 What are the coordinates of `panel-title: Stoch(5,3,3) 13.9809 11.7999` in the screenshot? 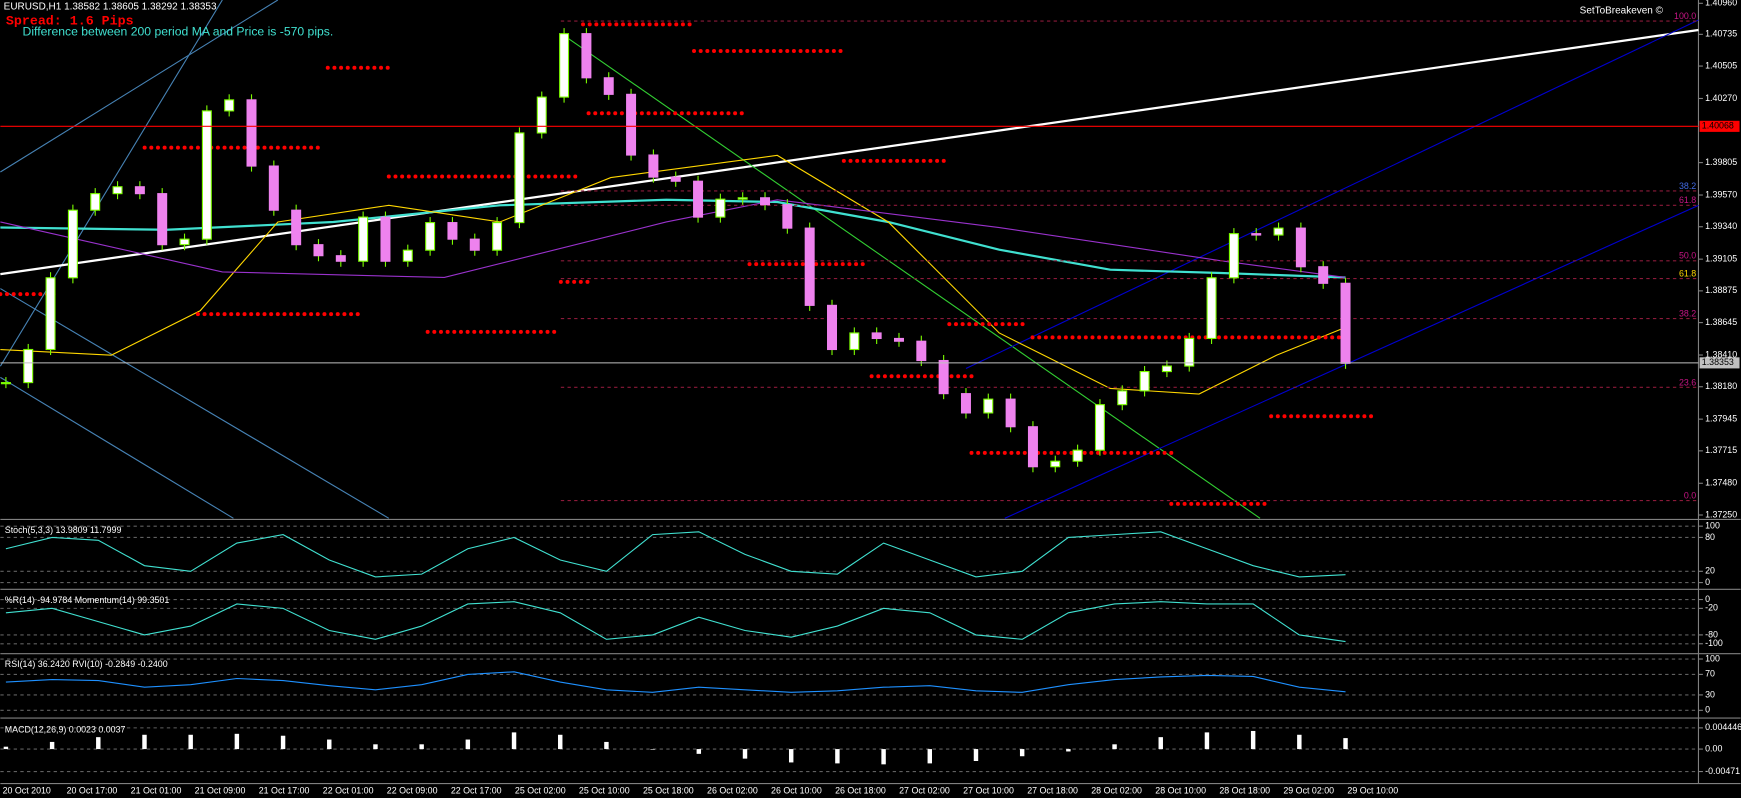 It's located at (63, 530).